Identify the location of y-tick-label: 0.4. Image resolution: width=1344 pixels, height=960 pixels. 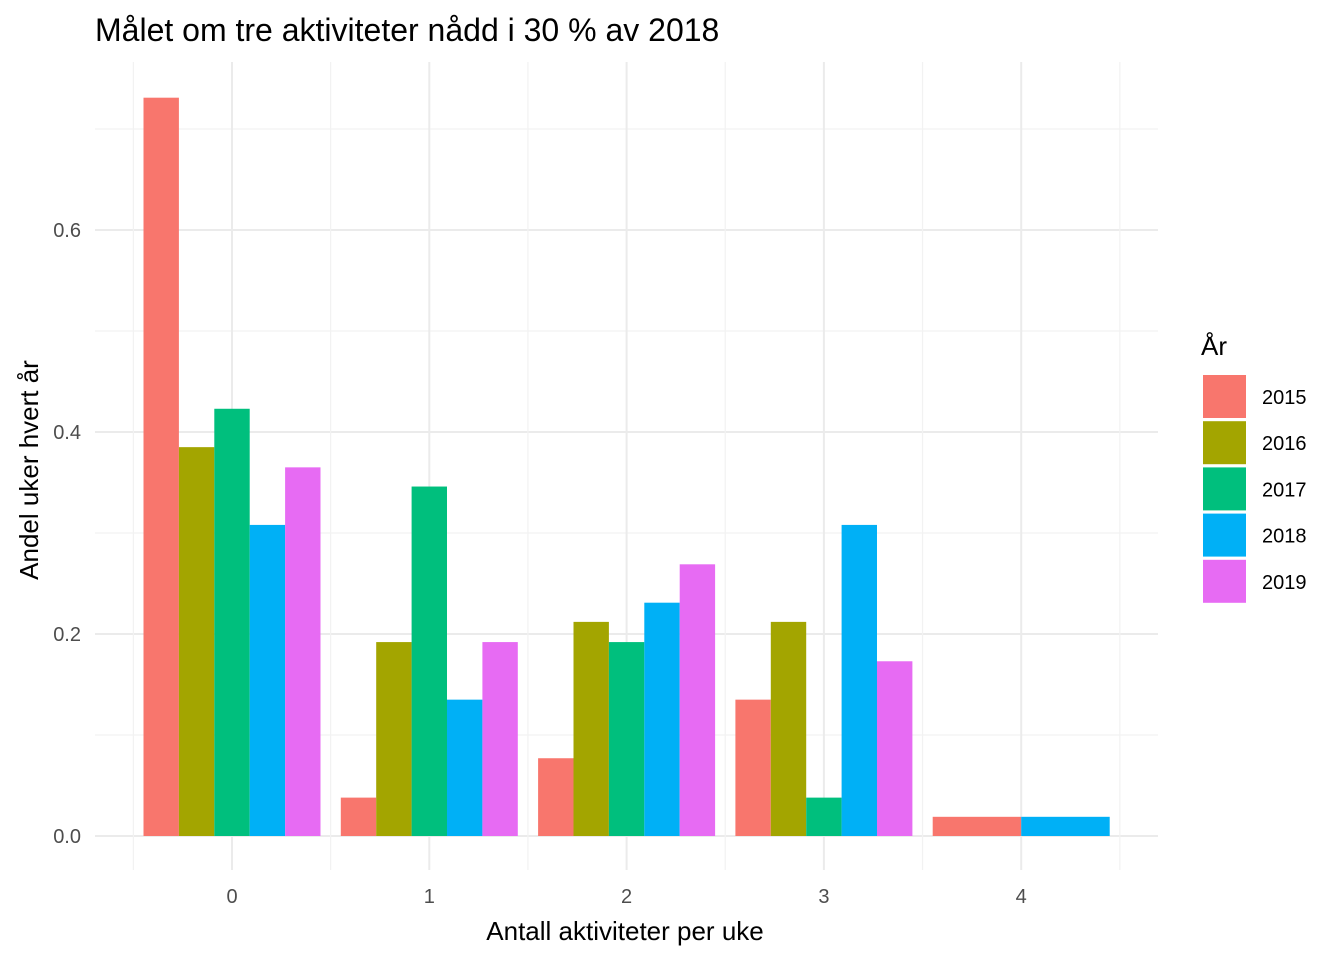
(67, 433).